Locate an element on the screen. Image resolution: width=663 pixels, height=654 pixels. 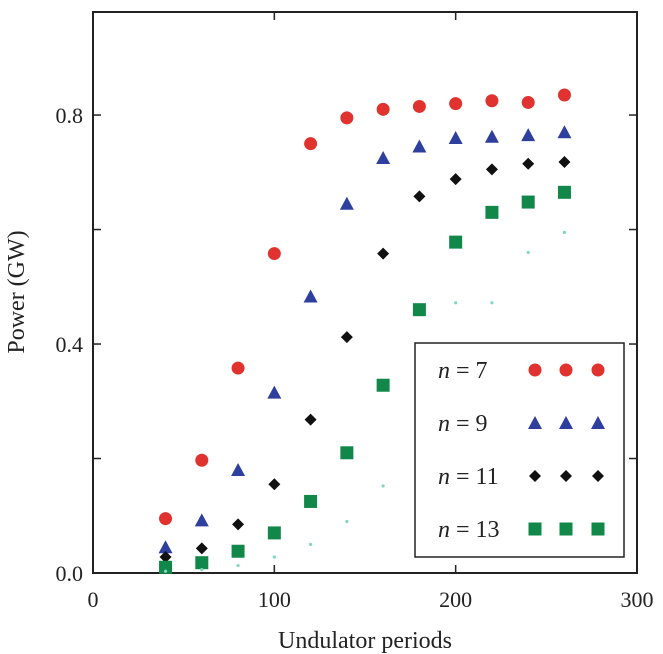
legend-label: n = 9 is located at coordinates (463, 424).